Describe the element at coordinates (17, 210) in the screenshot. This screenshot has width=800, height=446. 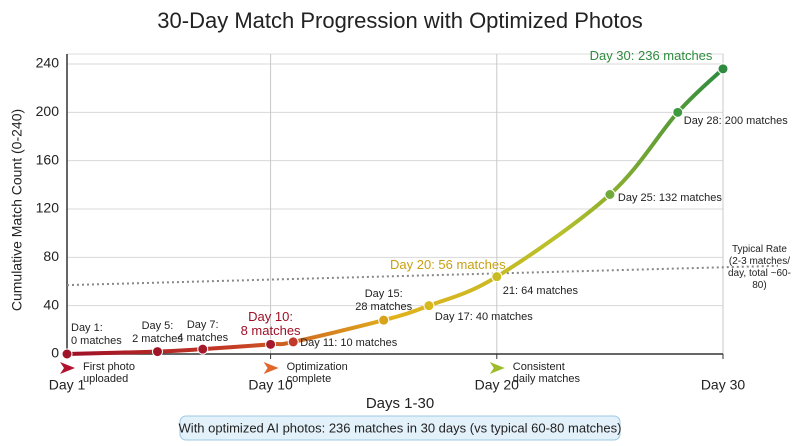
I see `y-axis-label: Cumulative Match Count (0-240)` at that location.